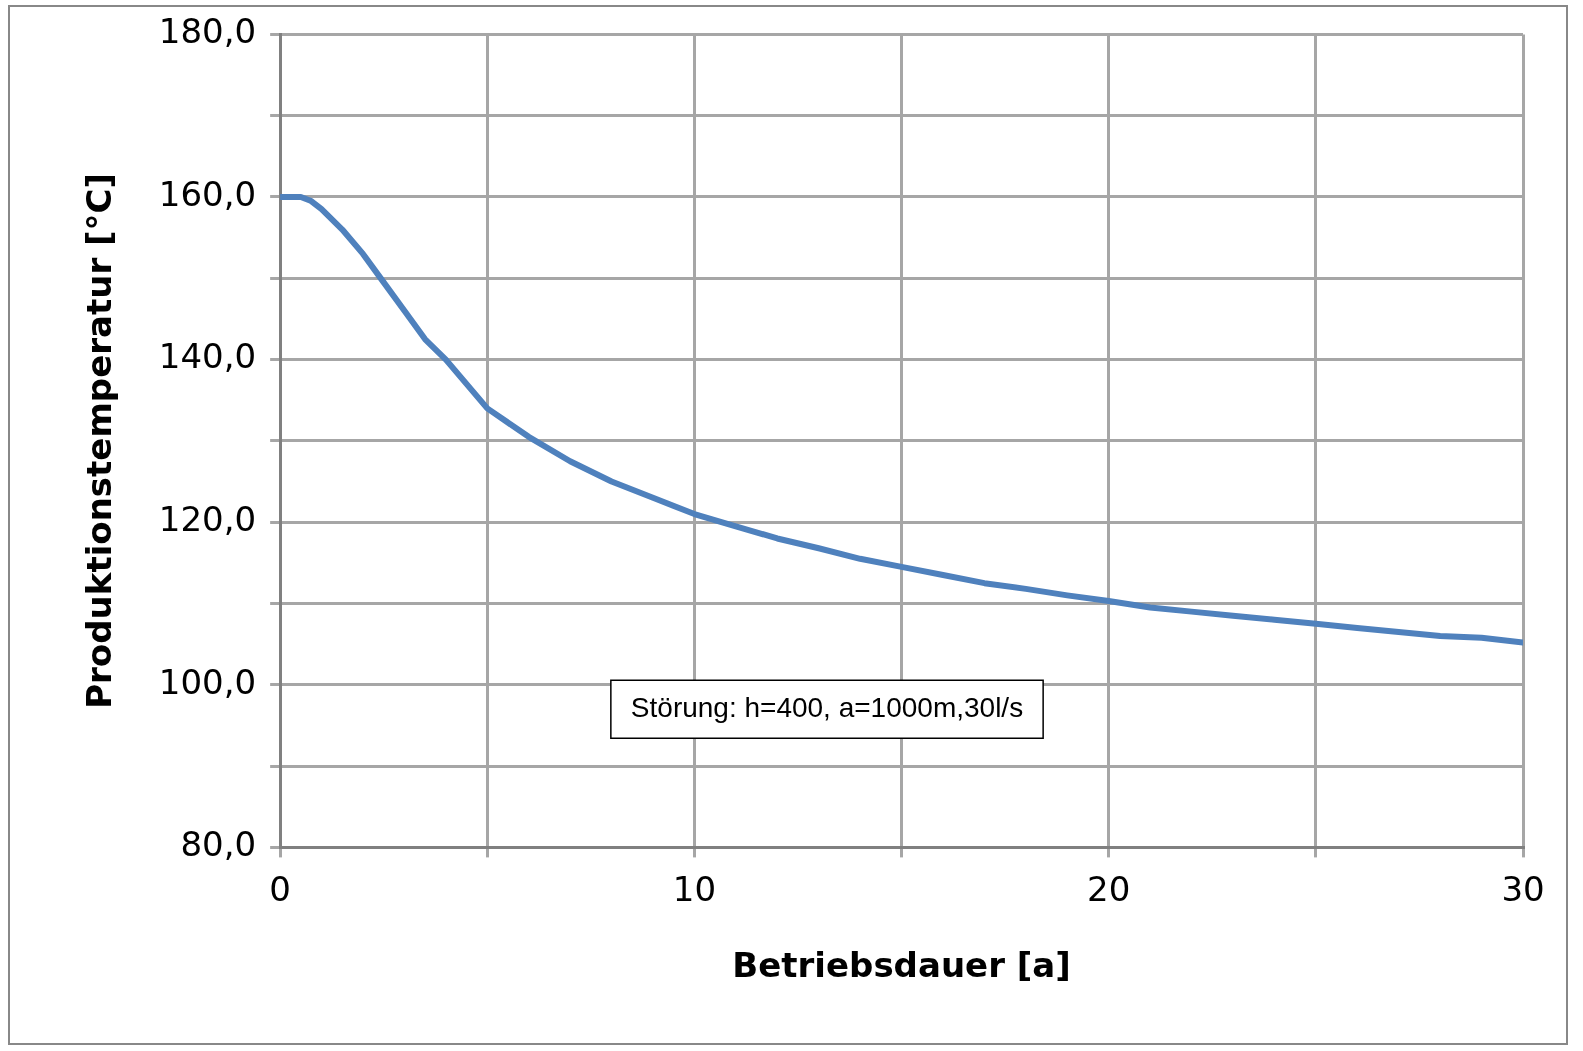  Describe the element at coordinates (207, 193) in the screenshot. I see `y-tick-label: 160,0` at that location.